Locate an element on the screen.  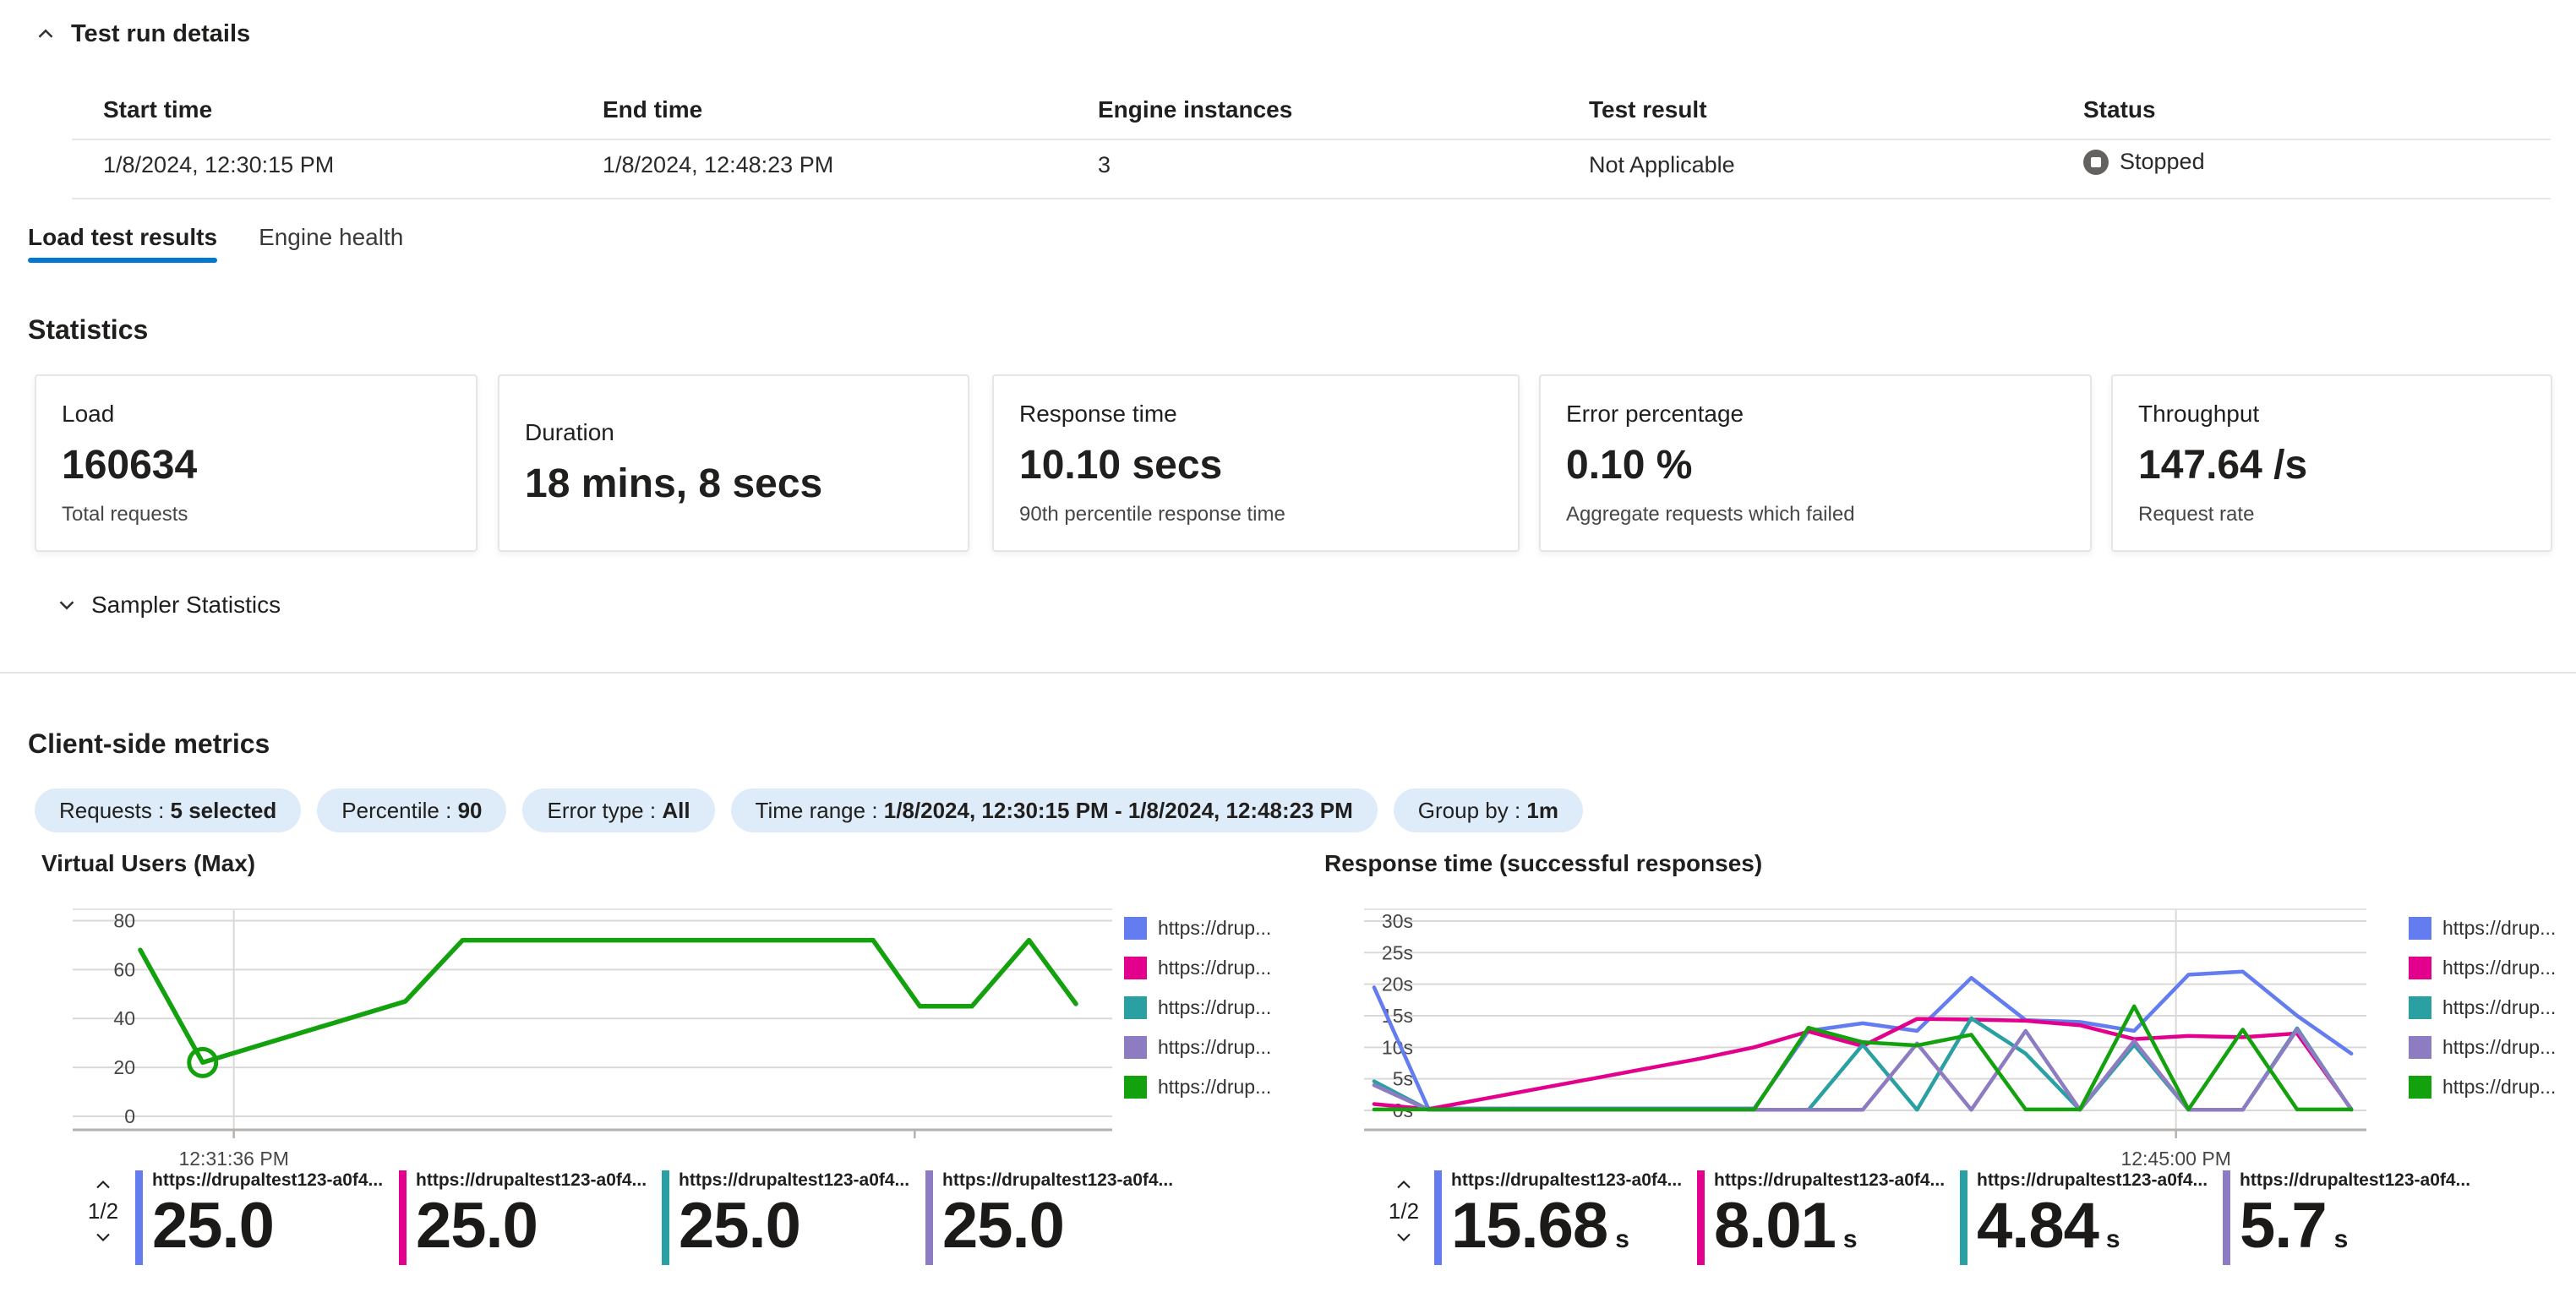
tab-load-test-results: Load test results is located at coordinates (123, 244).